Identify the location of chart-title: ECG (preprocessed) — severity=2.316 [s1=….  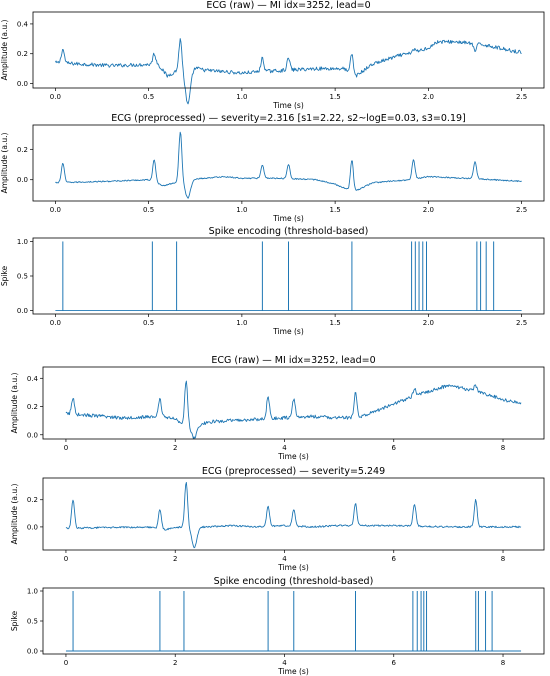
(288, 118).